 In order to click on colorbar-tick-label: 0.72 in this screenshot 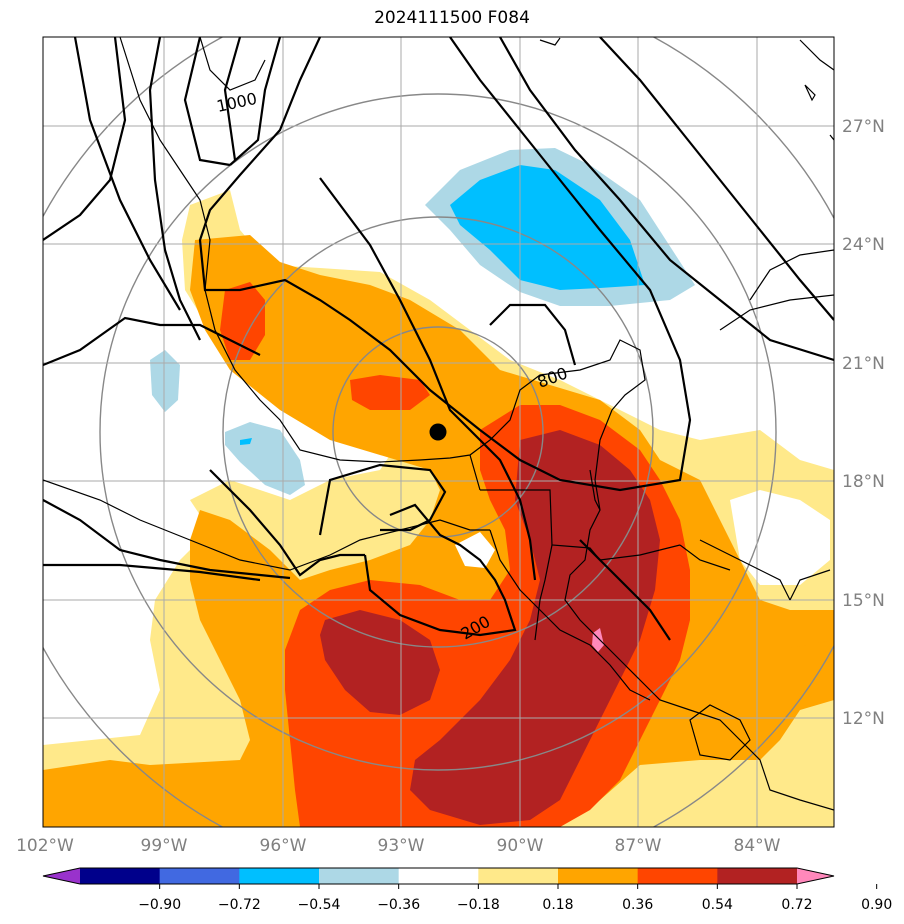, I will do `click(796, 905)`.